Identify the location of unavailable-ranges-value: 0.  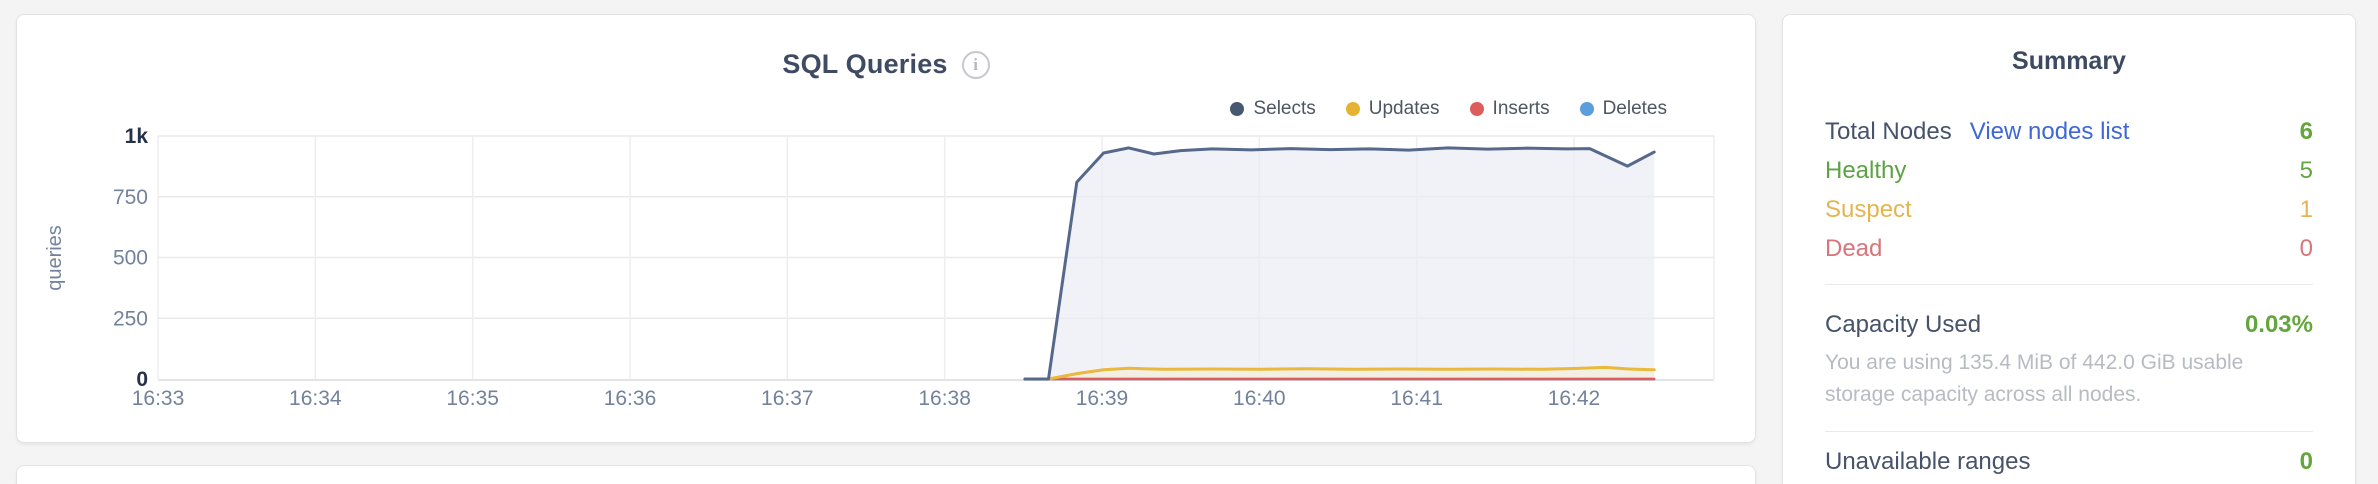
(2306, 461).